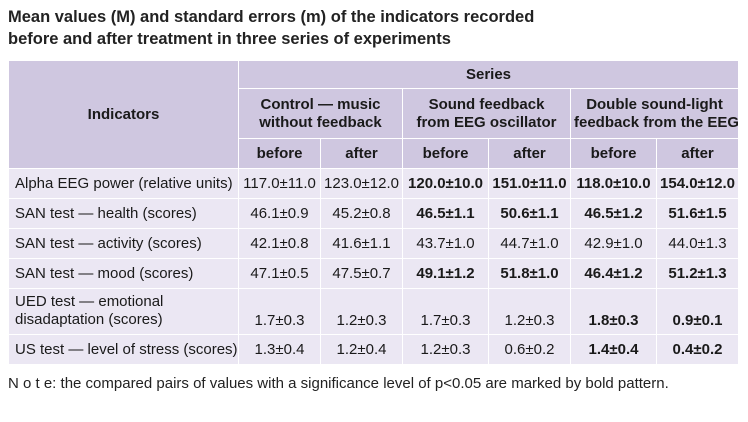  Describe the element at coordinates (486, 122) in the screenshot. I see `group-header-sound-line2: from EEG oscillator` at that location.